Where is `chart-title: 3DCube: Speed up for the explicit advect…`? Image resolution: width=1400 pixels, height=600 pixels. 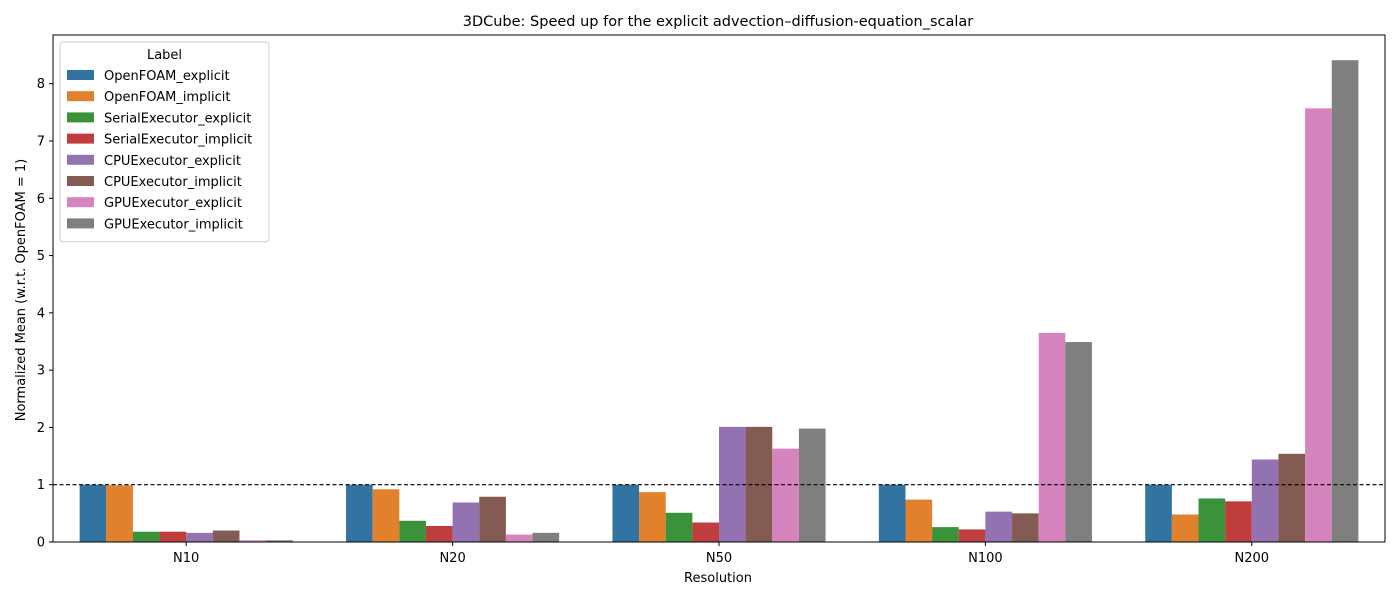 chart-title: 3DCube: Speed up for the explicit advect… is located at coordinates (718, 22).